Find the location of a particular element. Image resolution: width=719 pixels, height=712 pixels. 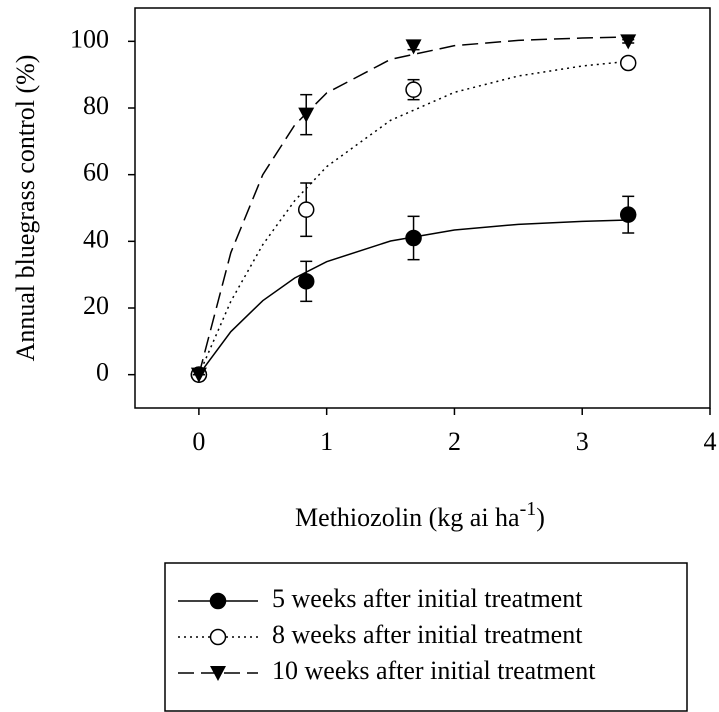

x-tick-label: 1 is located at coordinates (326, 441).